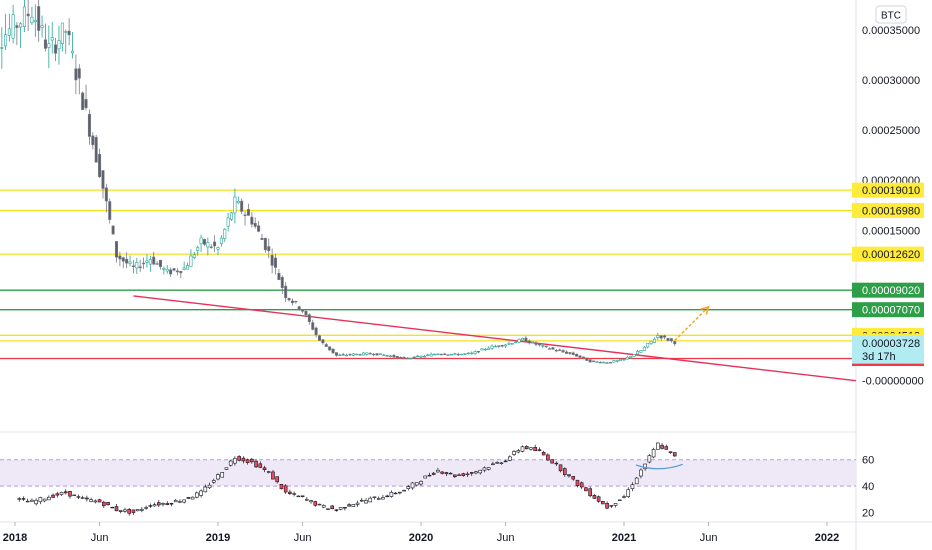 Image resolution: width=932 pixels, height=550 pixels. What do you see at coordinates (888, 349) in the screenshot?
I see `current-price-tag` at bounding box center [888, 349].